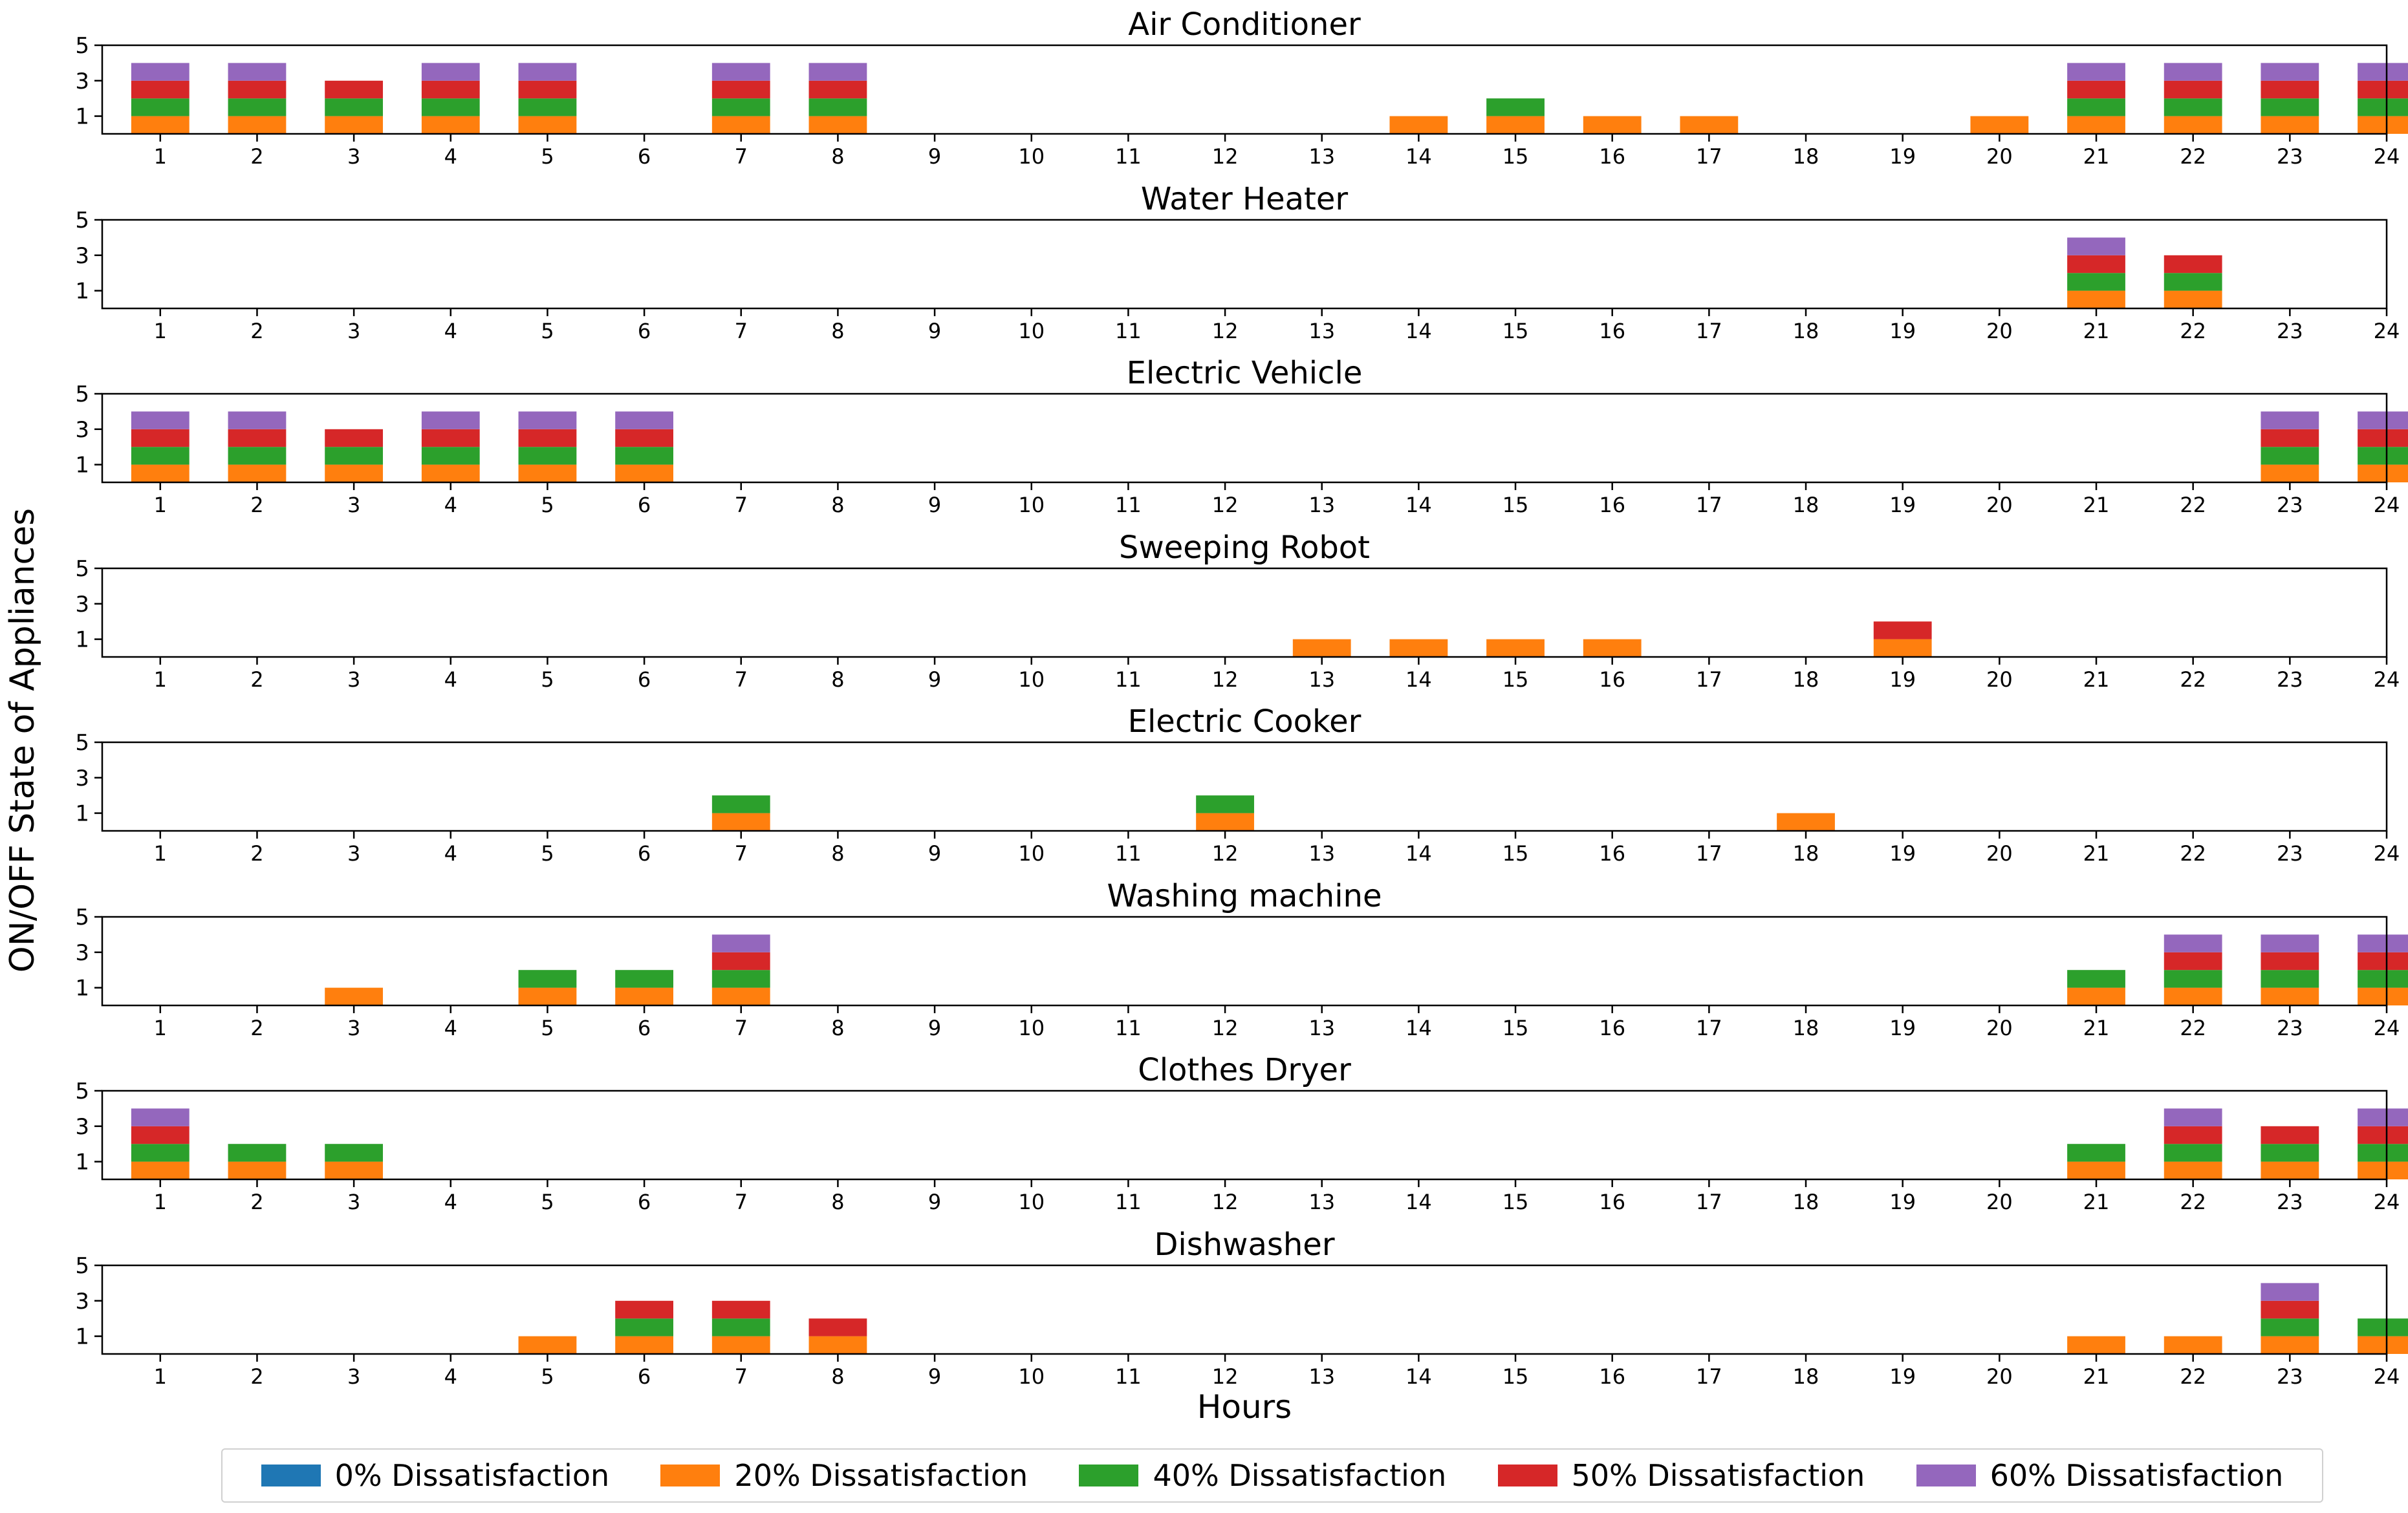  I want to click on bar-air-conditioner-h1-60pct, so click(160, 72).